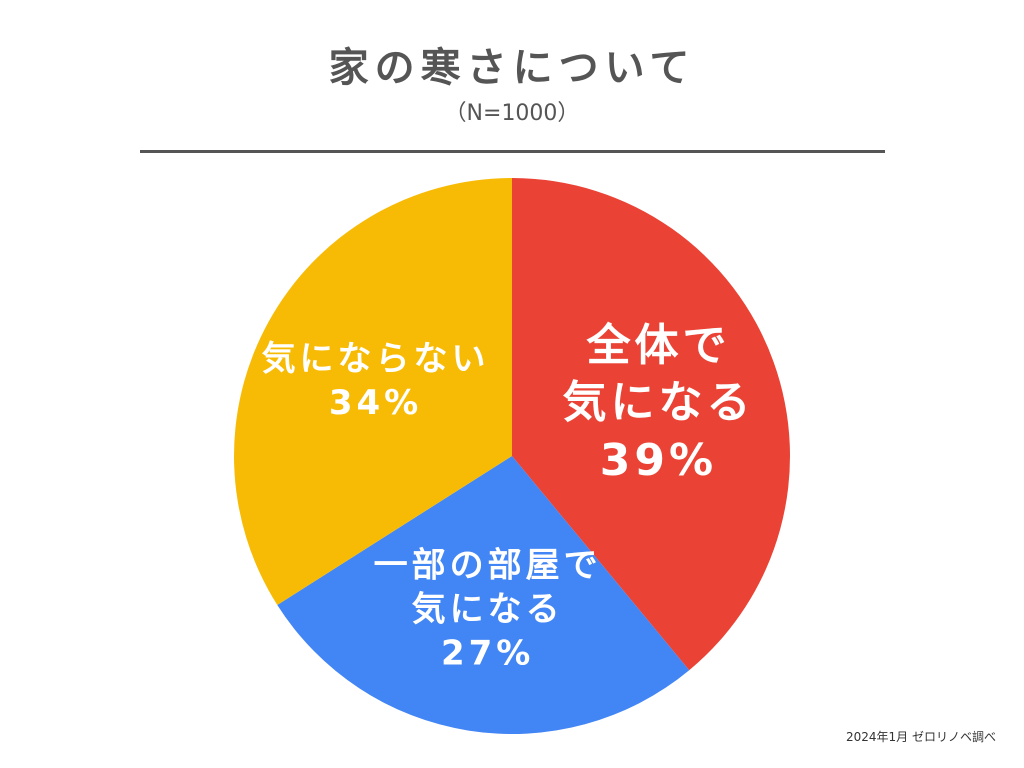 This screenshot has width=1024, height=768. I want to click on slice-label: 全体で 気になる 39%, so click(658, 403).